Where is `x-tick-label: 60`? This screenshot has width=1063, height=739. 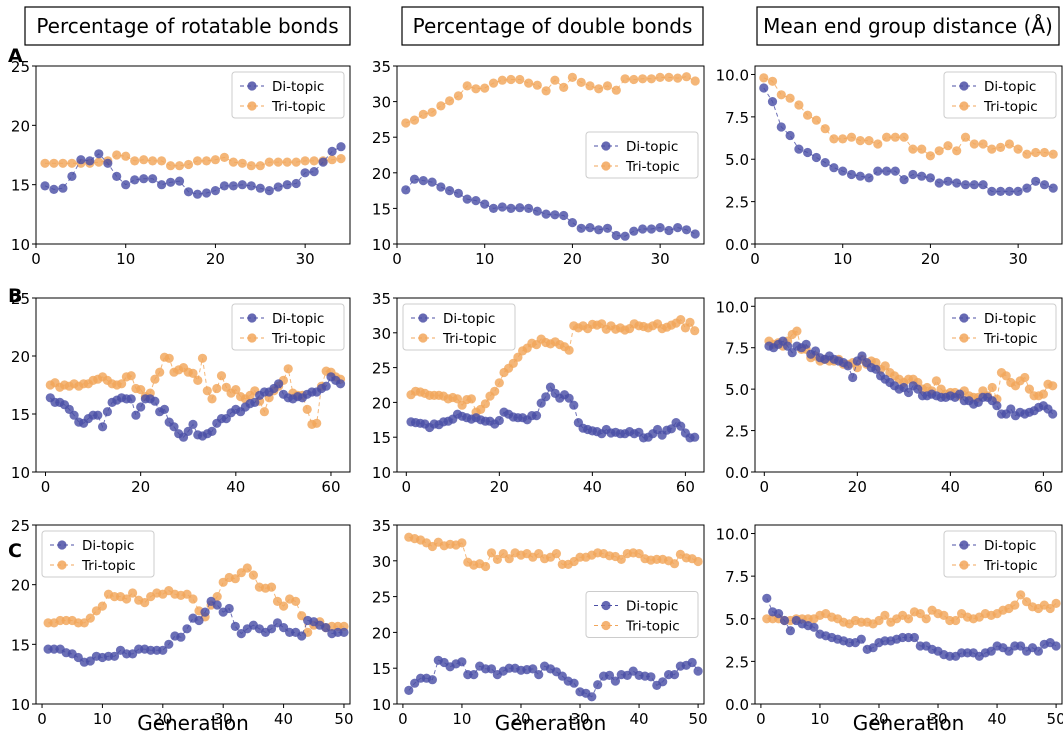
x-tick-label: 60 is located at coordinates (330, 487).